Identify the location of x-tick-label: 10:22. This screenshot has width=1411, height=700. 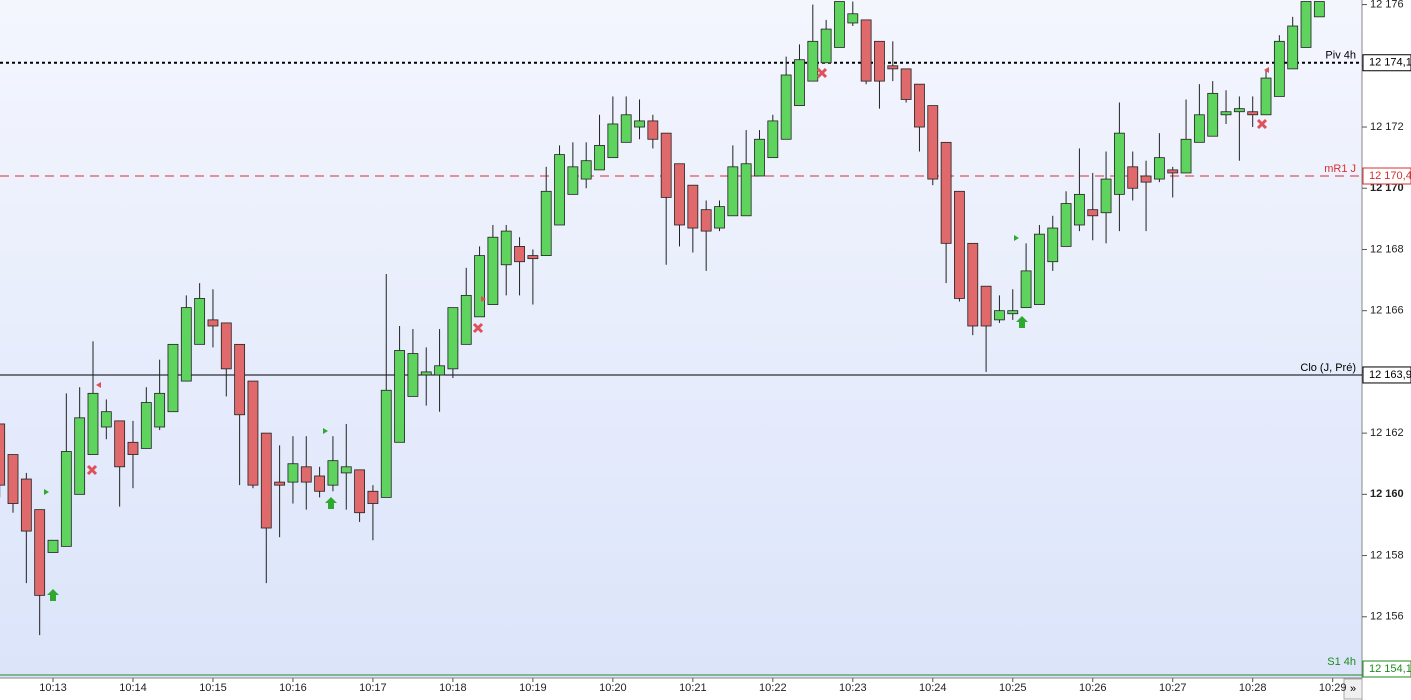
(773, 688).